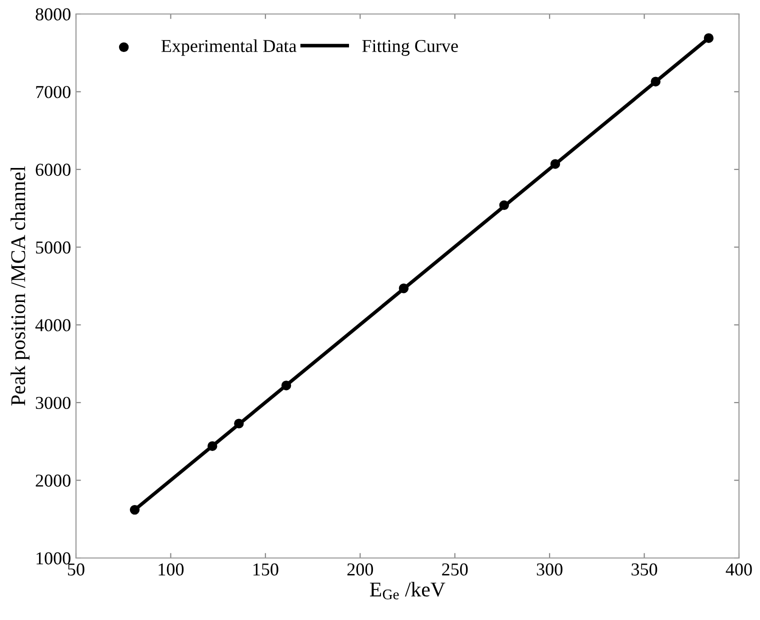 The width and height of the screenshot is (760, 620). What do you see at coordinates (739, 569) in the screenshot?
I see `x-tick-label: 400` at bounding box center [739, 569].